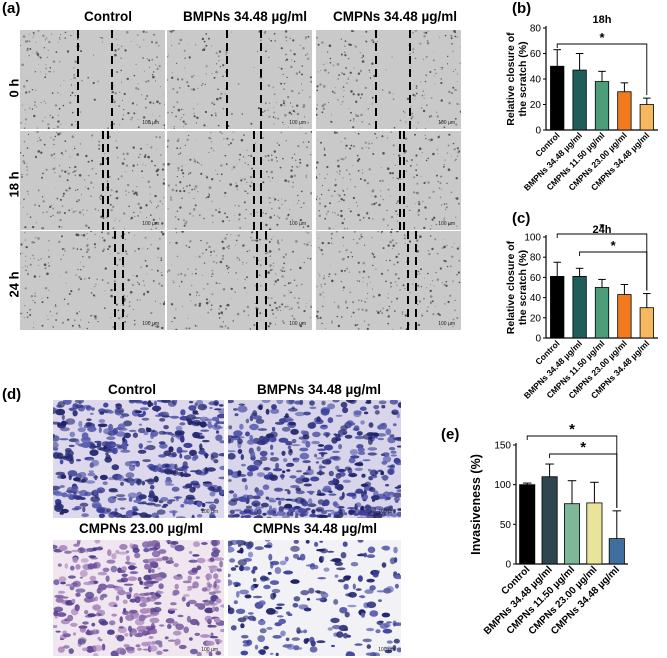 This screenshot has width=667, height=658. I want to click on scratch-micrograph-18h-bmpns: 100 µm, so click(239, 180).